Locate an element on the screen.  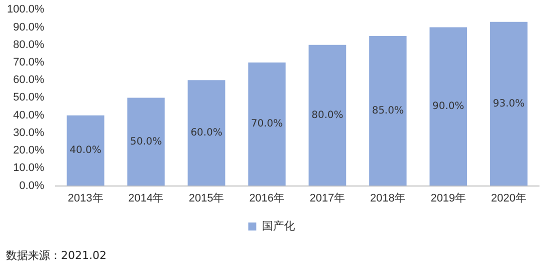
data-label: 60.0% is located at coordinates (206, 133).